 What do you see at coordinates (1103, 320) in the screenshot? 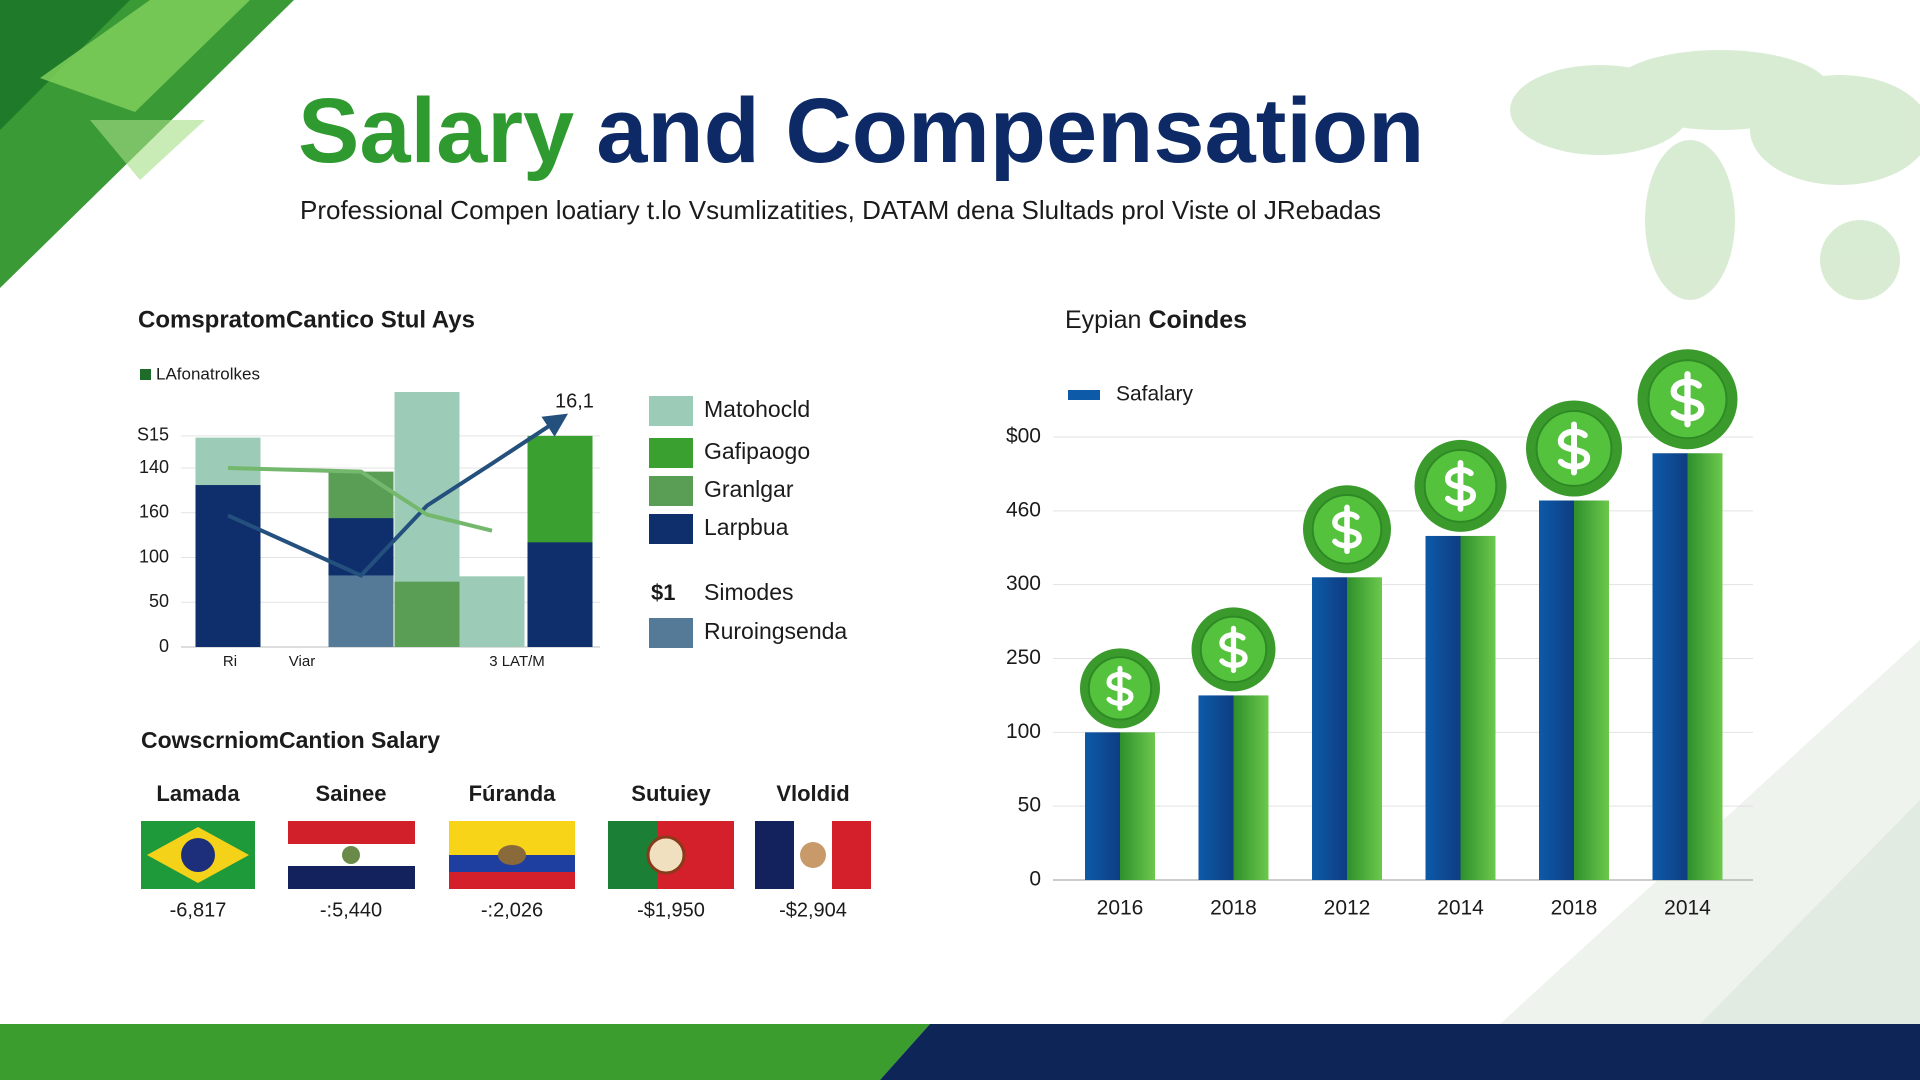
I see `title-regular: Eypian` at bounding box center [1103, 320].